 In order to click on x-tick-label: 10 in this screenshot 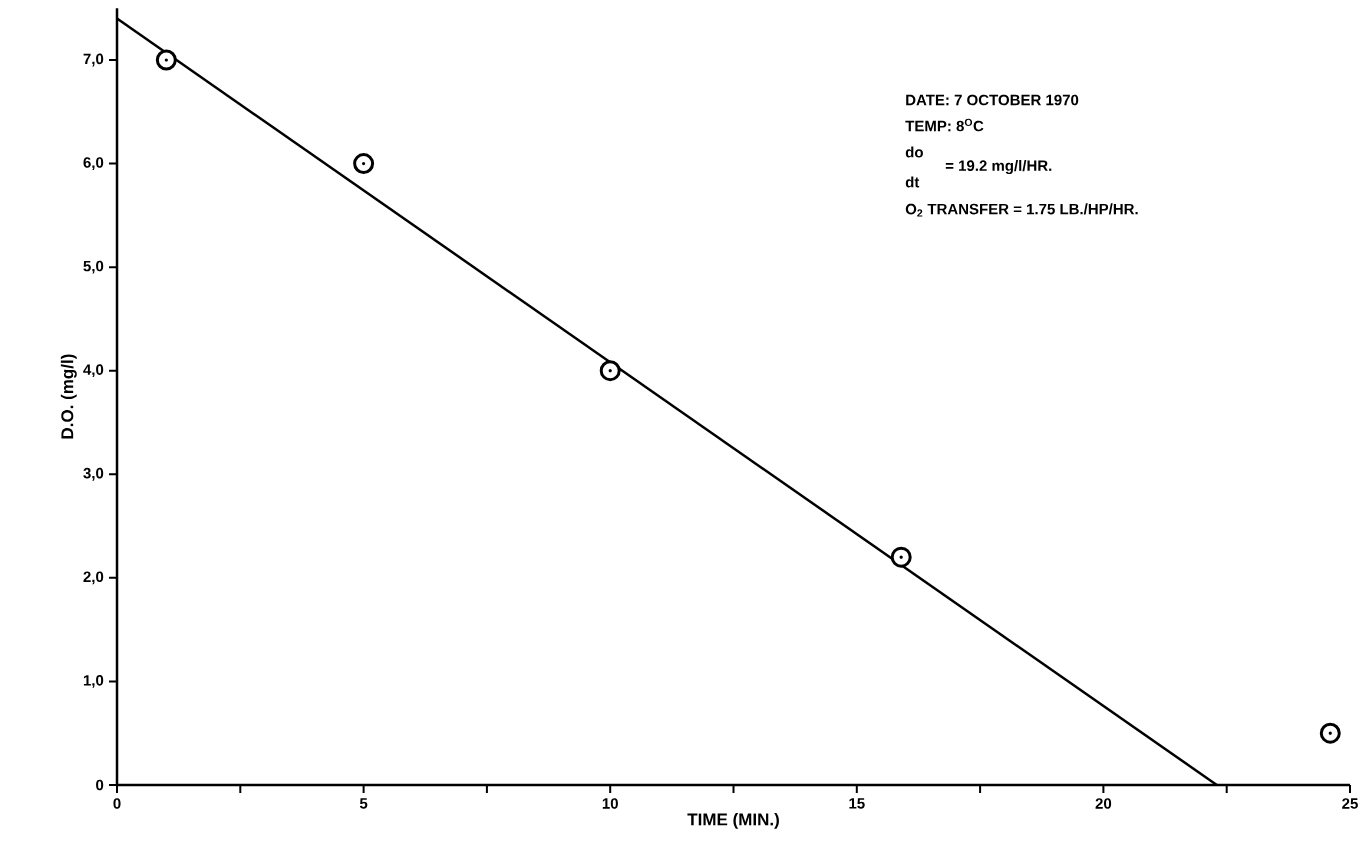, I will do `click(610, 803)`.